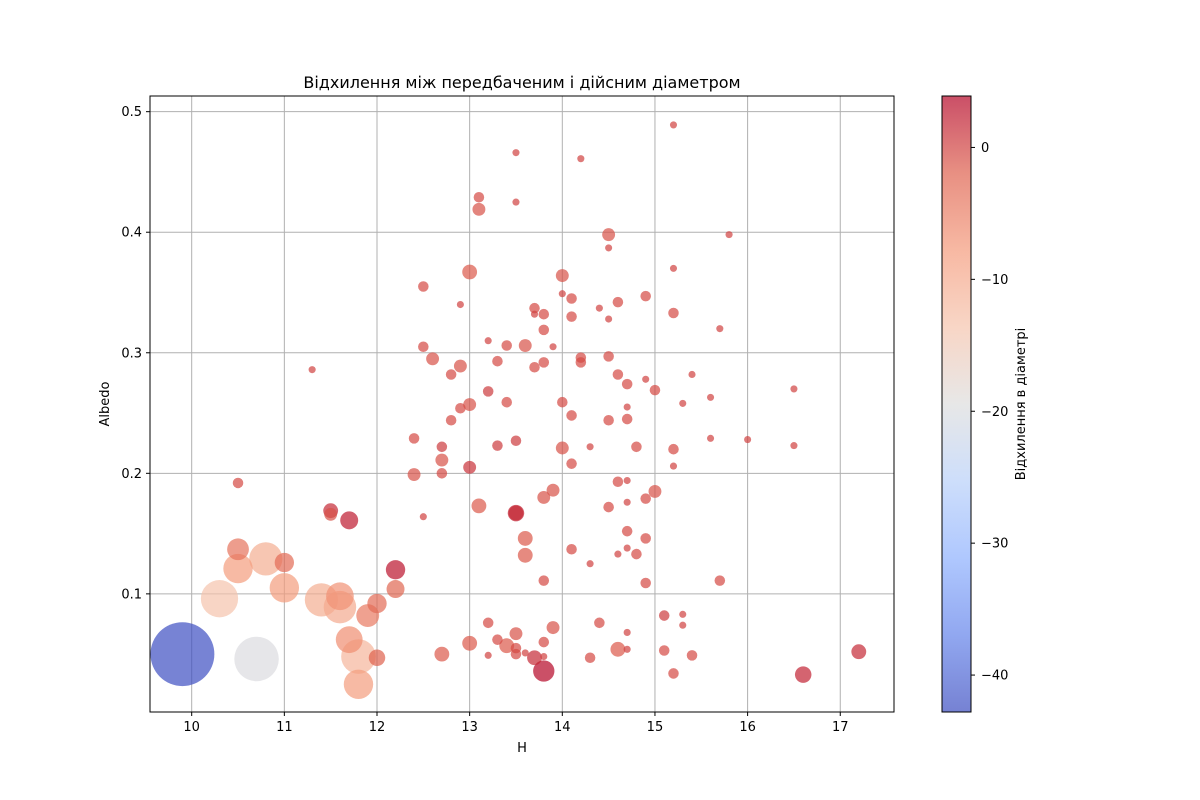 Image resolution: width=1200 pixels, height=800 pixels. Describe the element at coordinates (469, 727) in the screenshot. I see `x-tick-label: 13` at that location.